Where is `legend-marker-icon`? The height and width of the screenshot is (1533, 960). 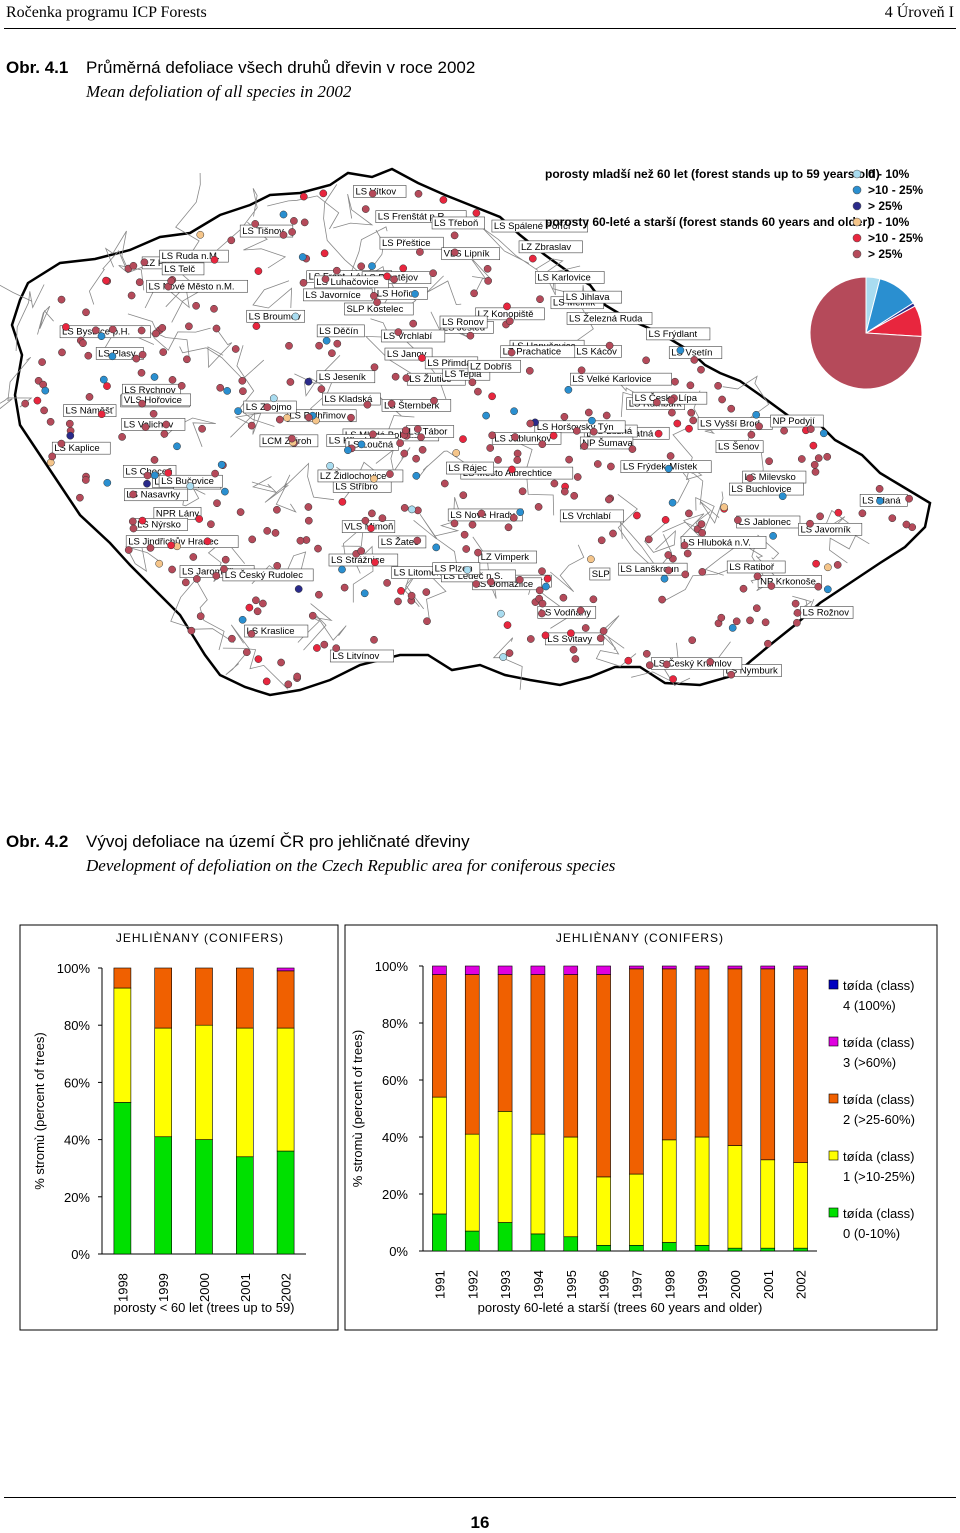
legend-marker-icon is located at coordinates (857, 190).